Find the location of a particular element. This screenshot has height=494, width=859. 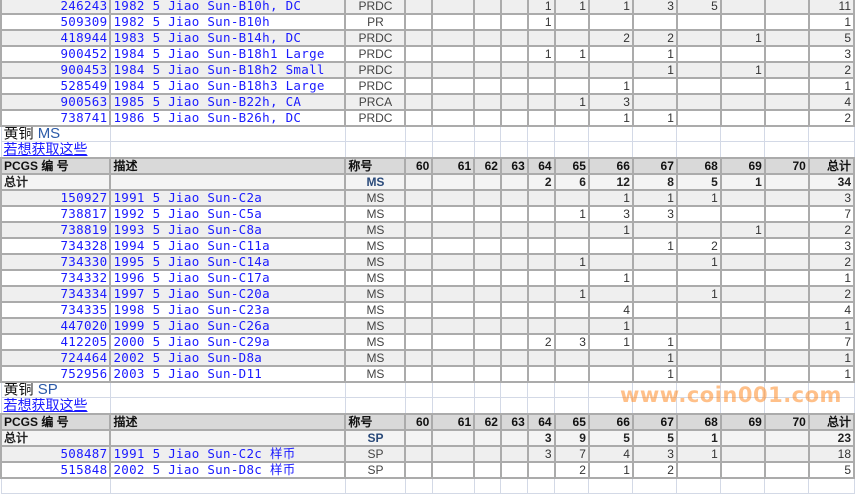

coin-description-link: 2000 5 Jiao Sun-C29a is located at coordinates (228, 342).